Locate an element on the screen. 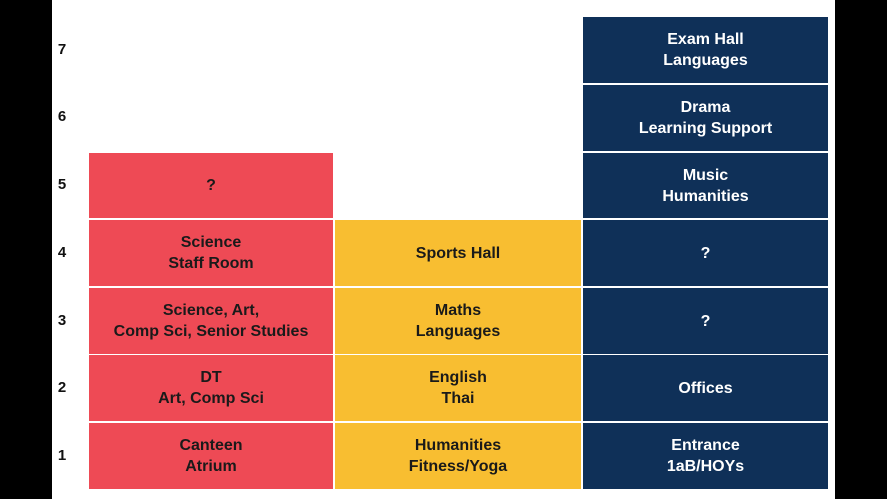 This screenshot has width=887, height=499. floor-label-1: 1 is located at coordinates (62, 455).